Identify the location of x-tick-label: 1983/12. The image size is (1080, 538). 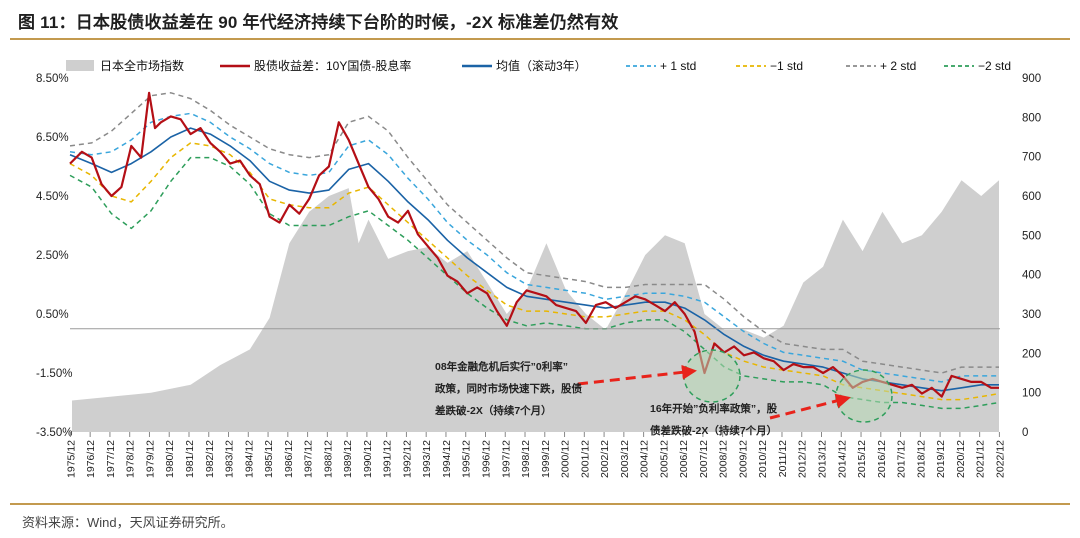
(230, 459).